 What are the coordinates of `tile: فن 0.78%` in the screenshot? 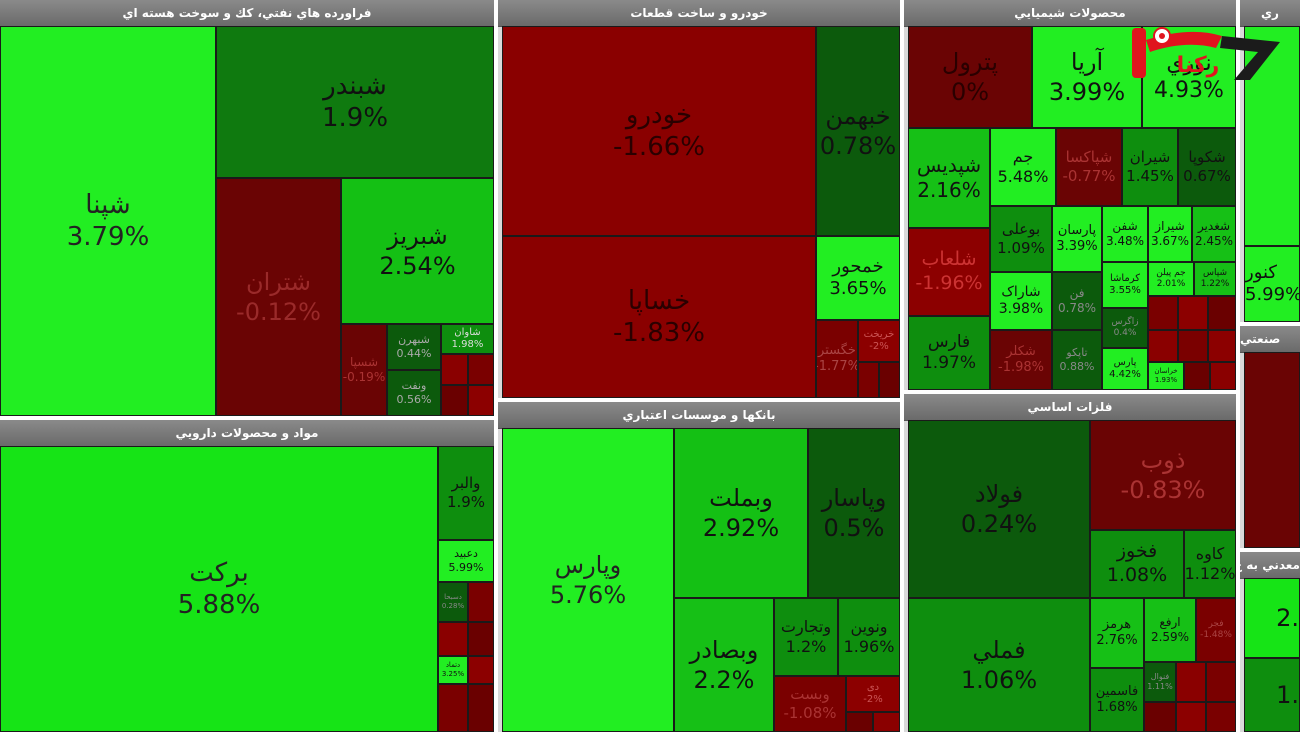 It's located at (1077, 301).